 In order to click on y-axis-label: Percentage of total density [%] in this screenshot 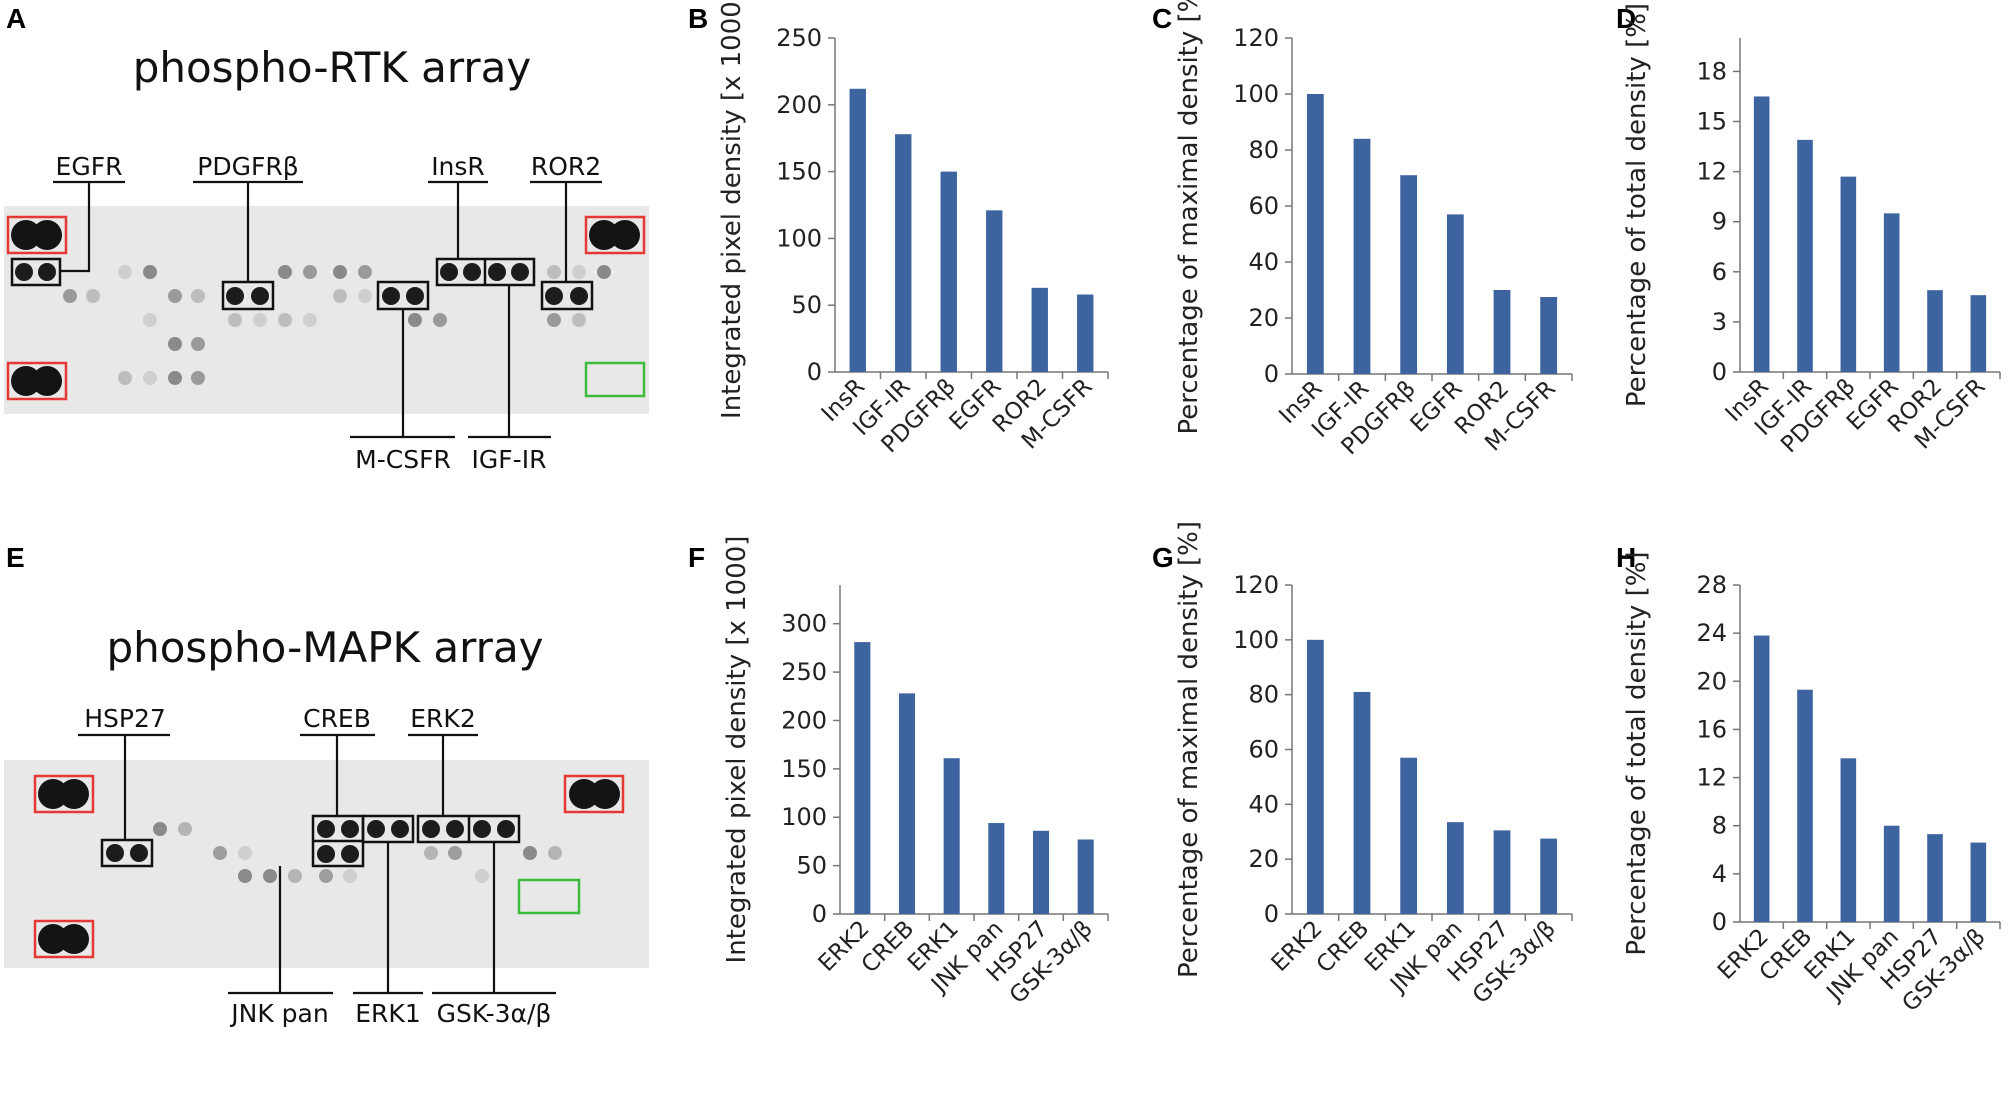, I will do `click(1637, 753)`.